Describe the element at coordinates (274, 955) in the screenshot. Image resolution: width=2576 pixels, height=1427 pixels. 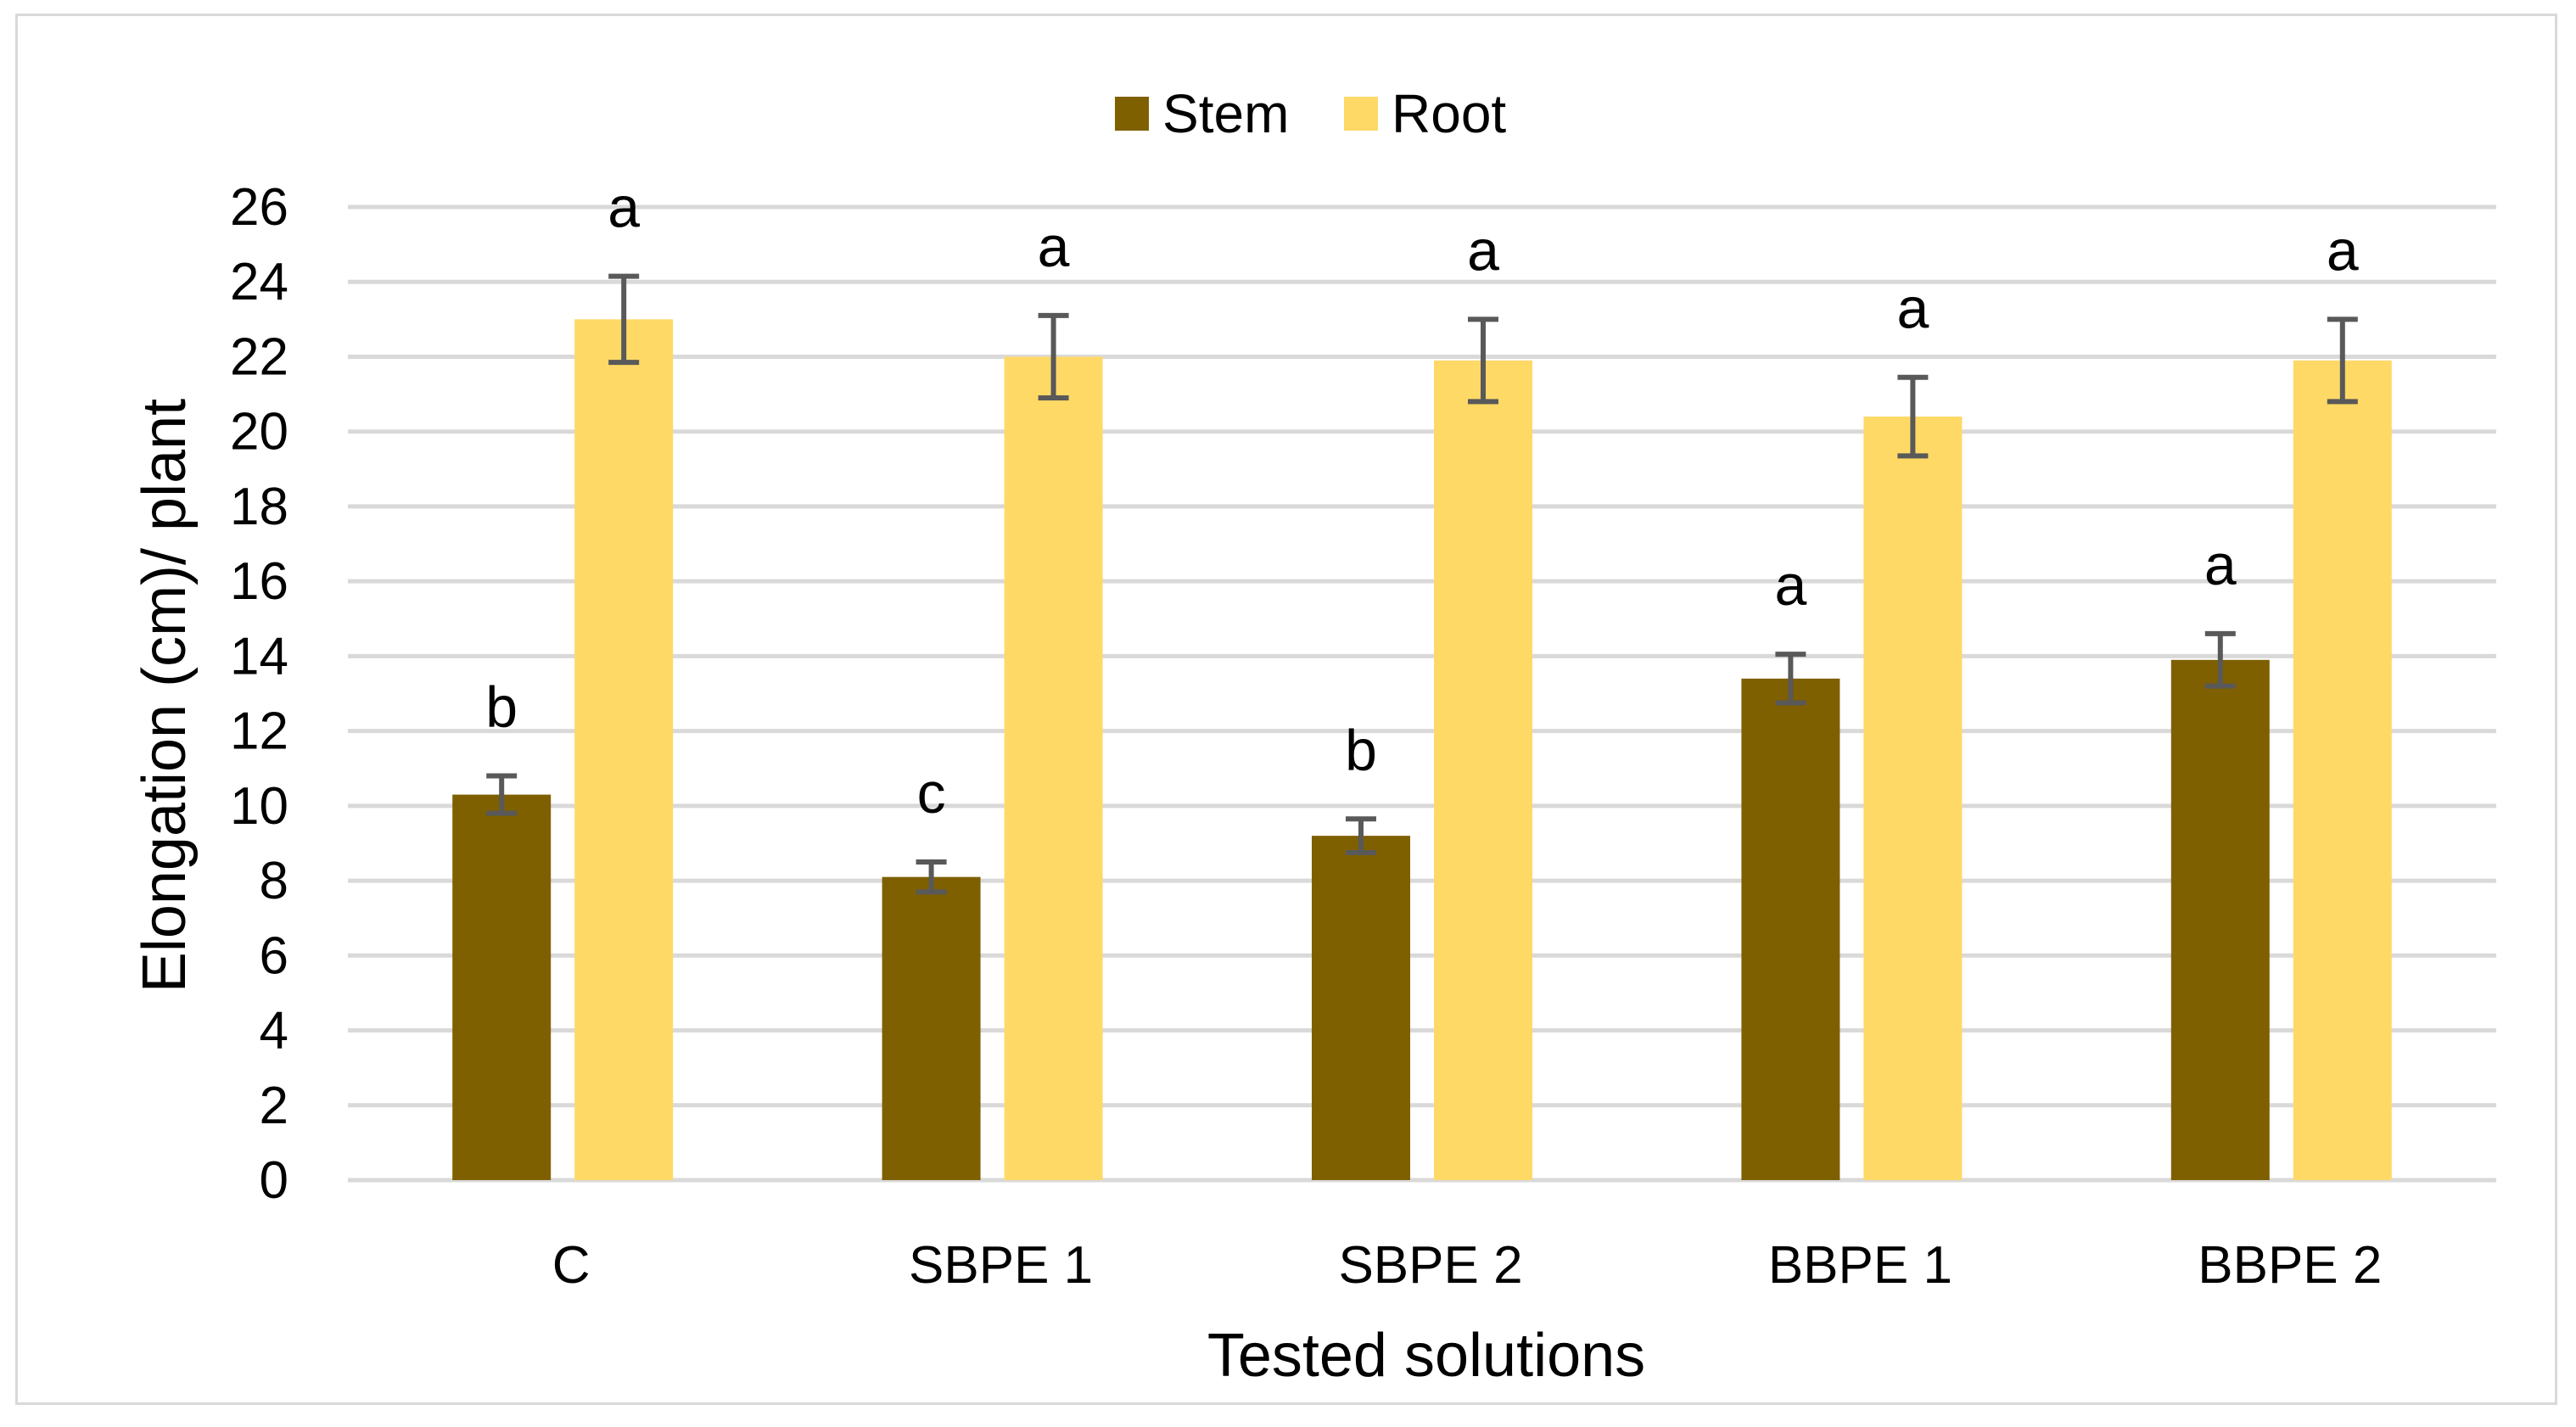
I see `y-tick-label: 6` at that location.